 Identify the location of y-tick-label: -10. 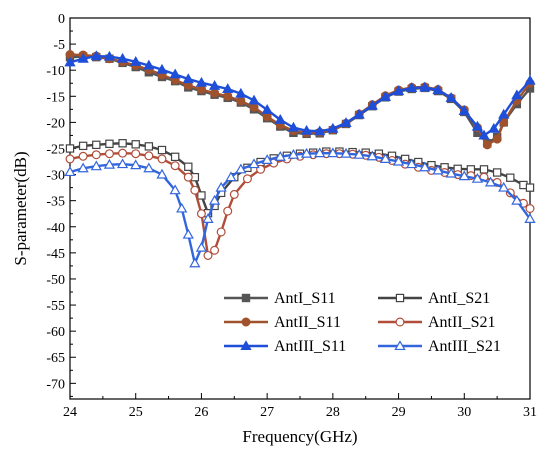
(55, 71).